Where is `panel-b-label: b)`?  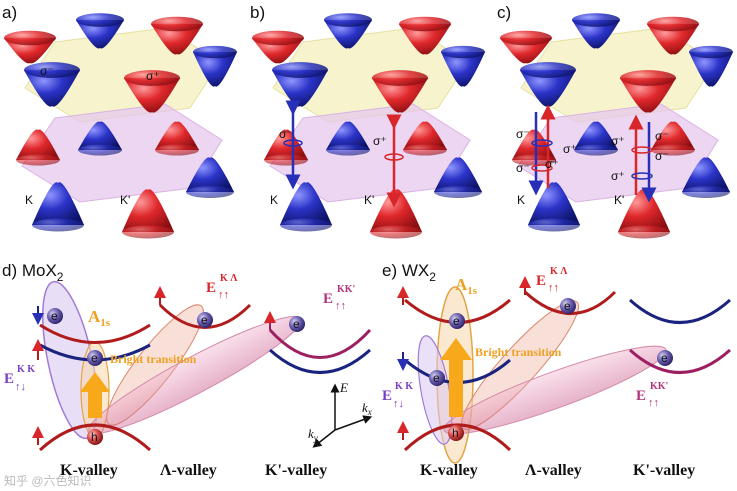 panel-b-label: b) is located at coordinates (257, 12).